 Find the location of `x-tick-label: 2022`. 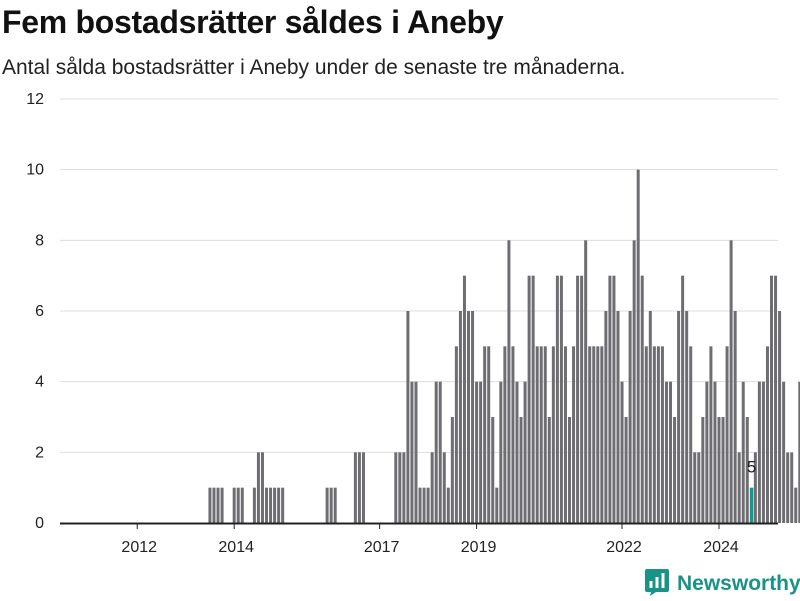

x-tick-label: 2022 is located at coordinates (624, 547).